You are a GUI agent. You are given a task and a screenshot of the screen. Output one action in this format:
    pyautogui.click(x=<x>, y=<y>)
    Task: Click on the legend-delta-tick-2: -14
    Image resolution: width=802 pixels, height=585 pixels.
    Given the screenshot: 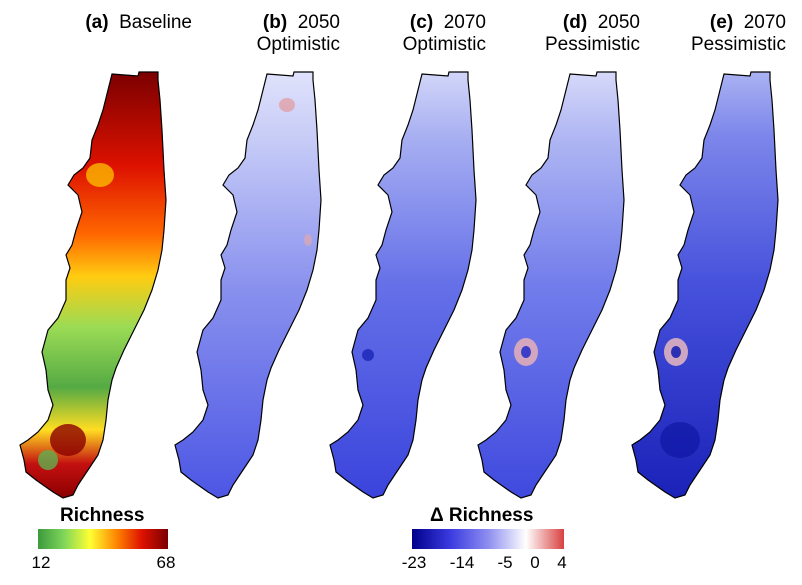 What is the action you would take?
    pyautogui.click(x=462, y=562)
    